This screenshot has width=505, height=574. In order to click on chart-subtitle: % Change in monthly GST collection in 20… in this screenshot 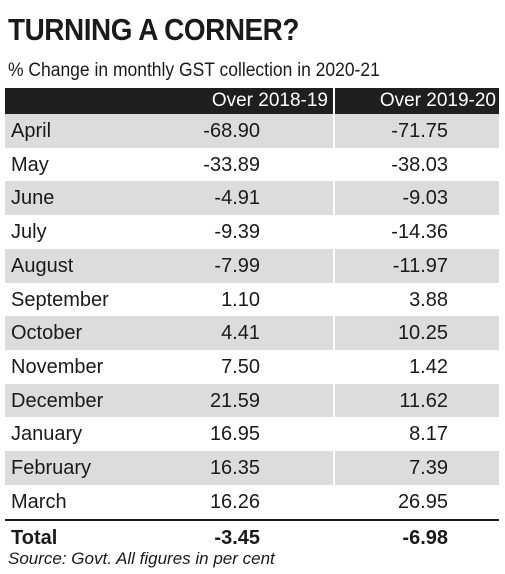, I will do `click(194, 70)`.